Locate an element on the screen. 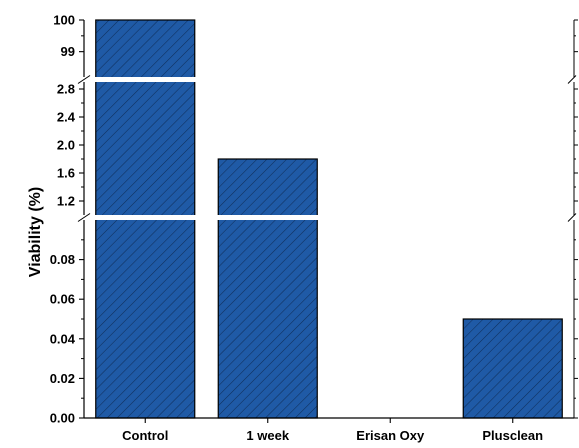 The width and height of the screenshot is (579, 448). y-tick-label: 99 is located at coordinates (68, 51).